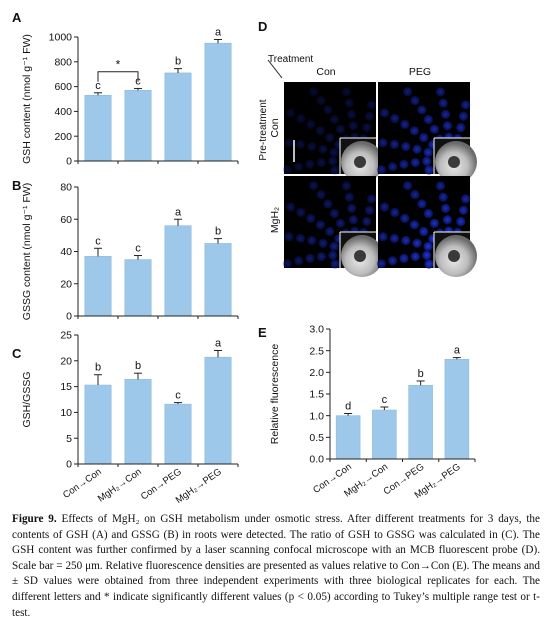 Image resolution: width=554 pixels, height=639 pixels. What do you see at coordinates (63, 112) in the screenshot?
I see `y-tick-label: 400` at bounding box center [63, 112].